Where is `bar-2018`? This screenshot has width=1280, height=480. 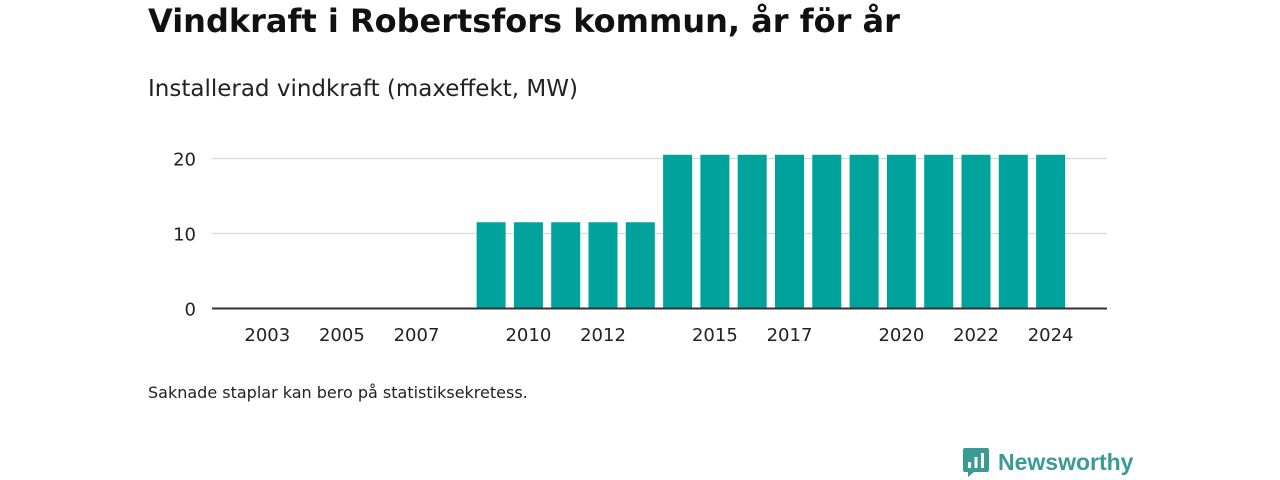
bar-2018 is located at coordinates (827, 231).